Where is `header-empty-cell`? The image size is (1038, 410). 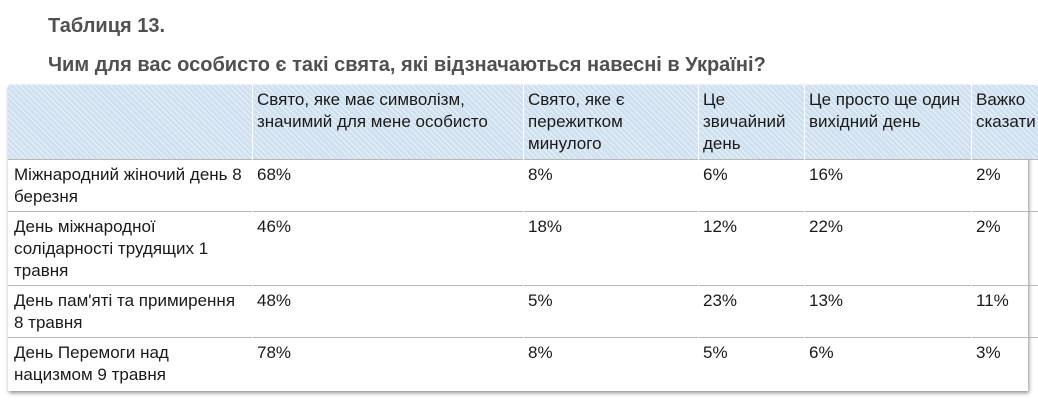 header-empty-cell is located at coordinates (130, 122).